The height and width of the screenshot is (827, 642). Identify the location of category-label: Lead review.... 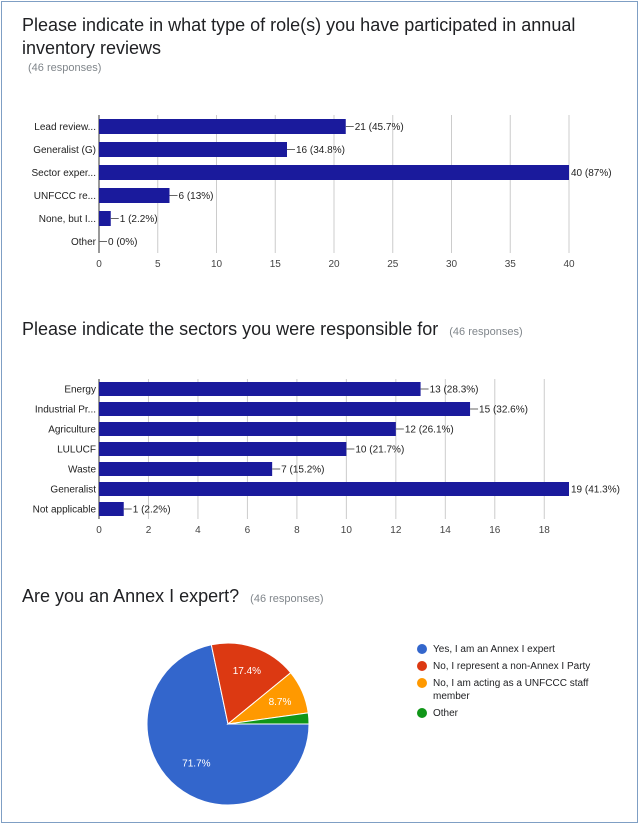
(65, 127).